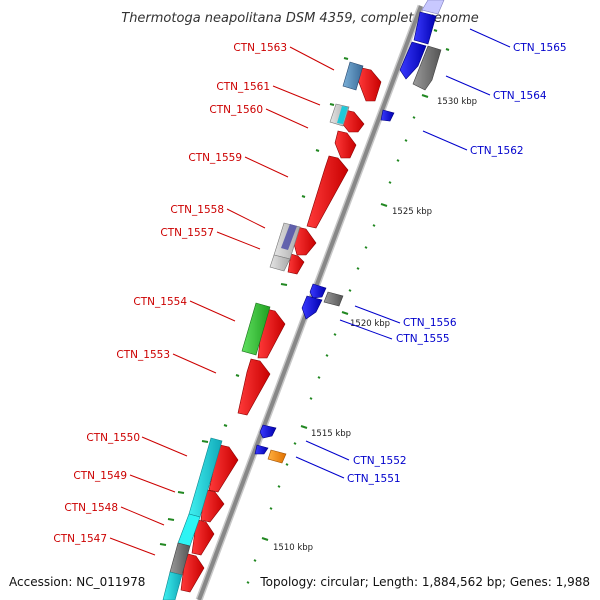  I want to click on kbp-label-1515: 1515 kbp, so click(331, 434).